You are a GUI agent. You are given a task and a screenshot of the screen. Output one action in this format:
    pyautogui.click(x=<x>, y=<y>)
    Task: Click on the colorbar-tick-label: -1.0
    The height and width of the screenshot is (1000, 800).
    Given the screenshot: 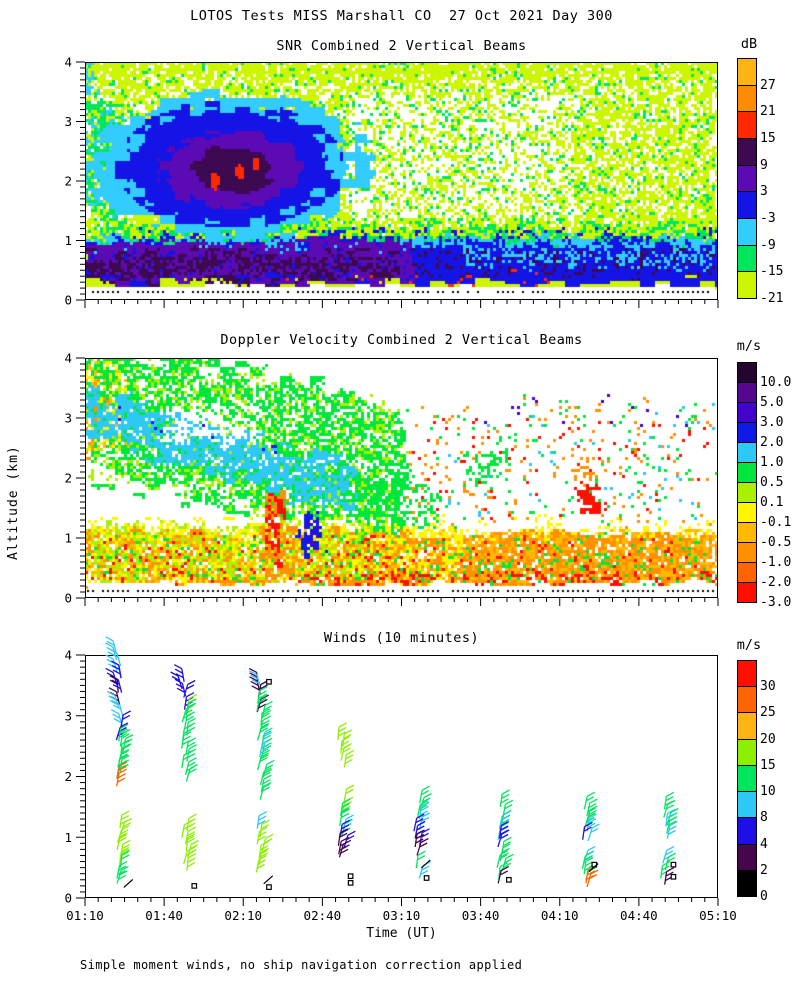 What is the action you would take?
    pyautogui.click(x=776, y=562)
    